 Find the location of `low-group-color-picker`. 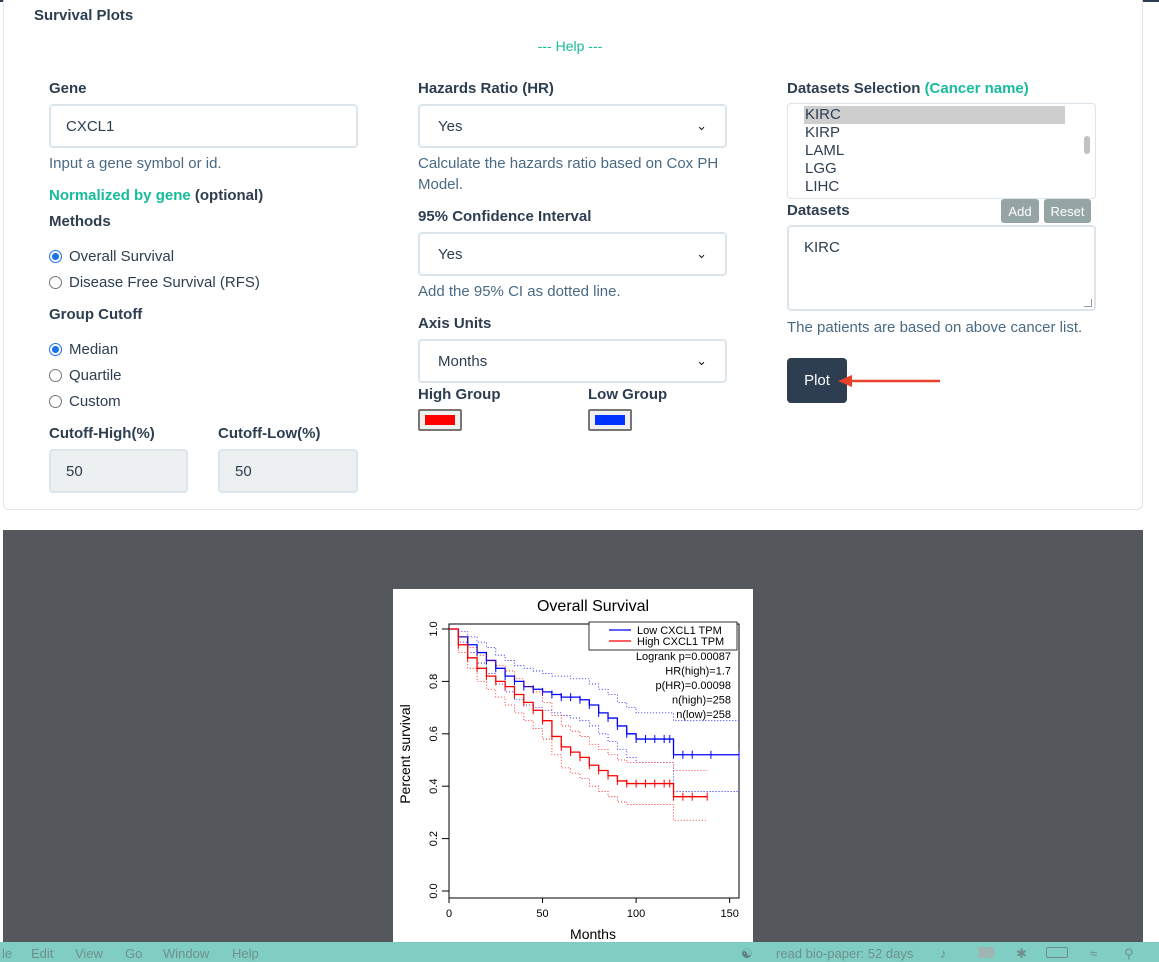

low-group-color-picker is located at coordinates (610, 420).